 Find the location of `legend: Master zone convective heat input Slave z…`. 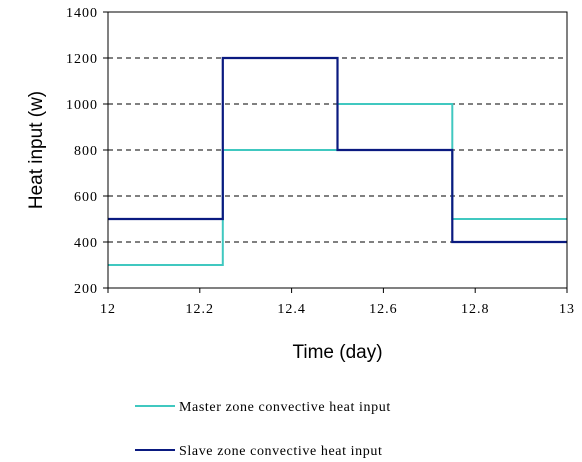

legend: Master zone convective heat input Slave z… is located at coordinates (263, 429).